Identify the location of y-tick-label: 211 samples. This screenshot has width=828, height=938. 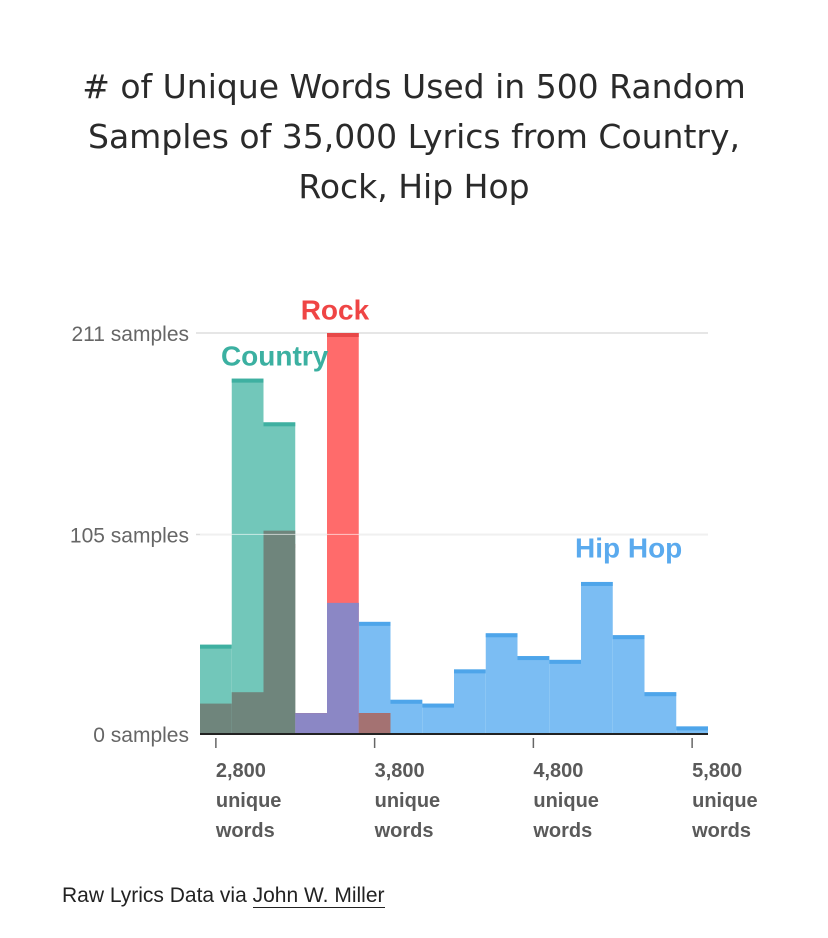
(130, 334).